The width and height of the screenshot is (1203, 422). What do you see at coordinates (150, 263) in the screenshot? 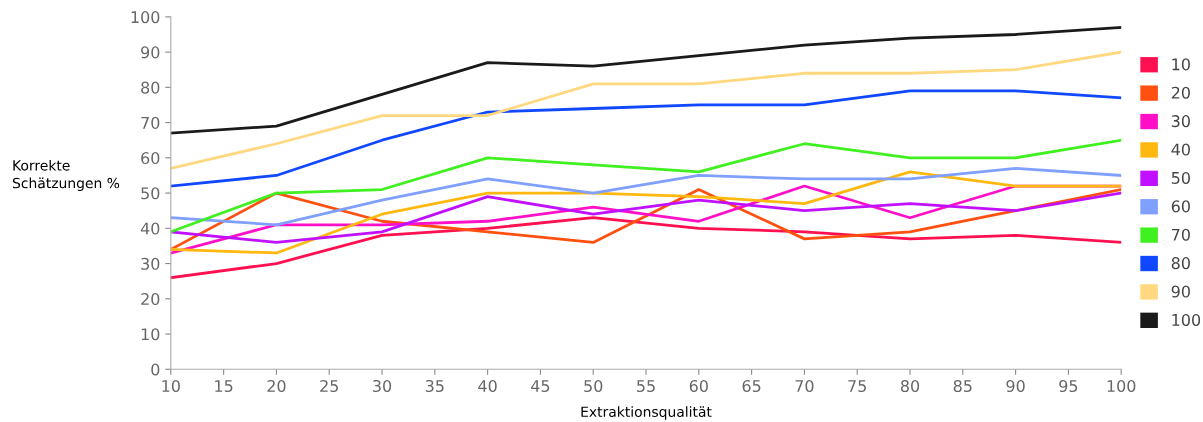
I see `y-tick-label: 30` at bounding box center [150, 263].